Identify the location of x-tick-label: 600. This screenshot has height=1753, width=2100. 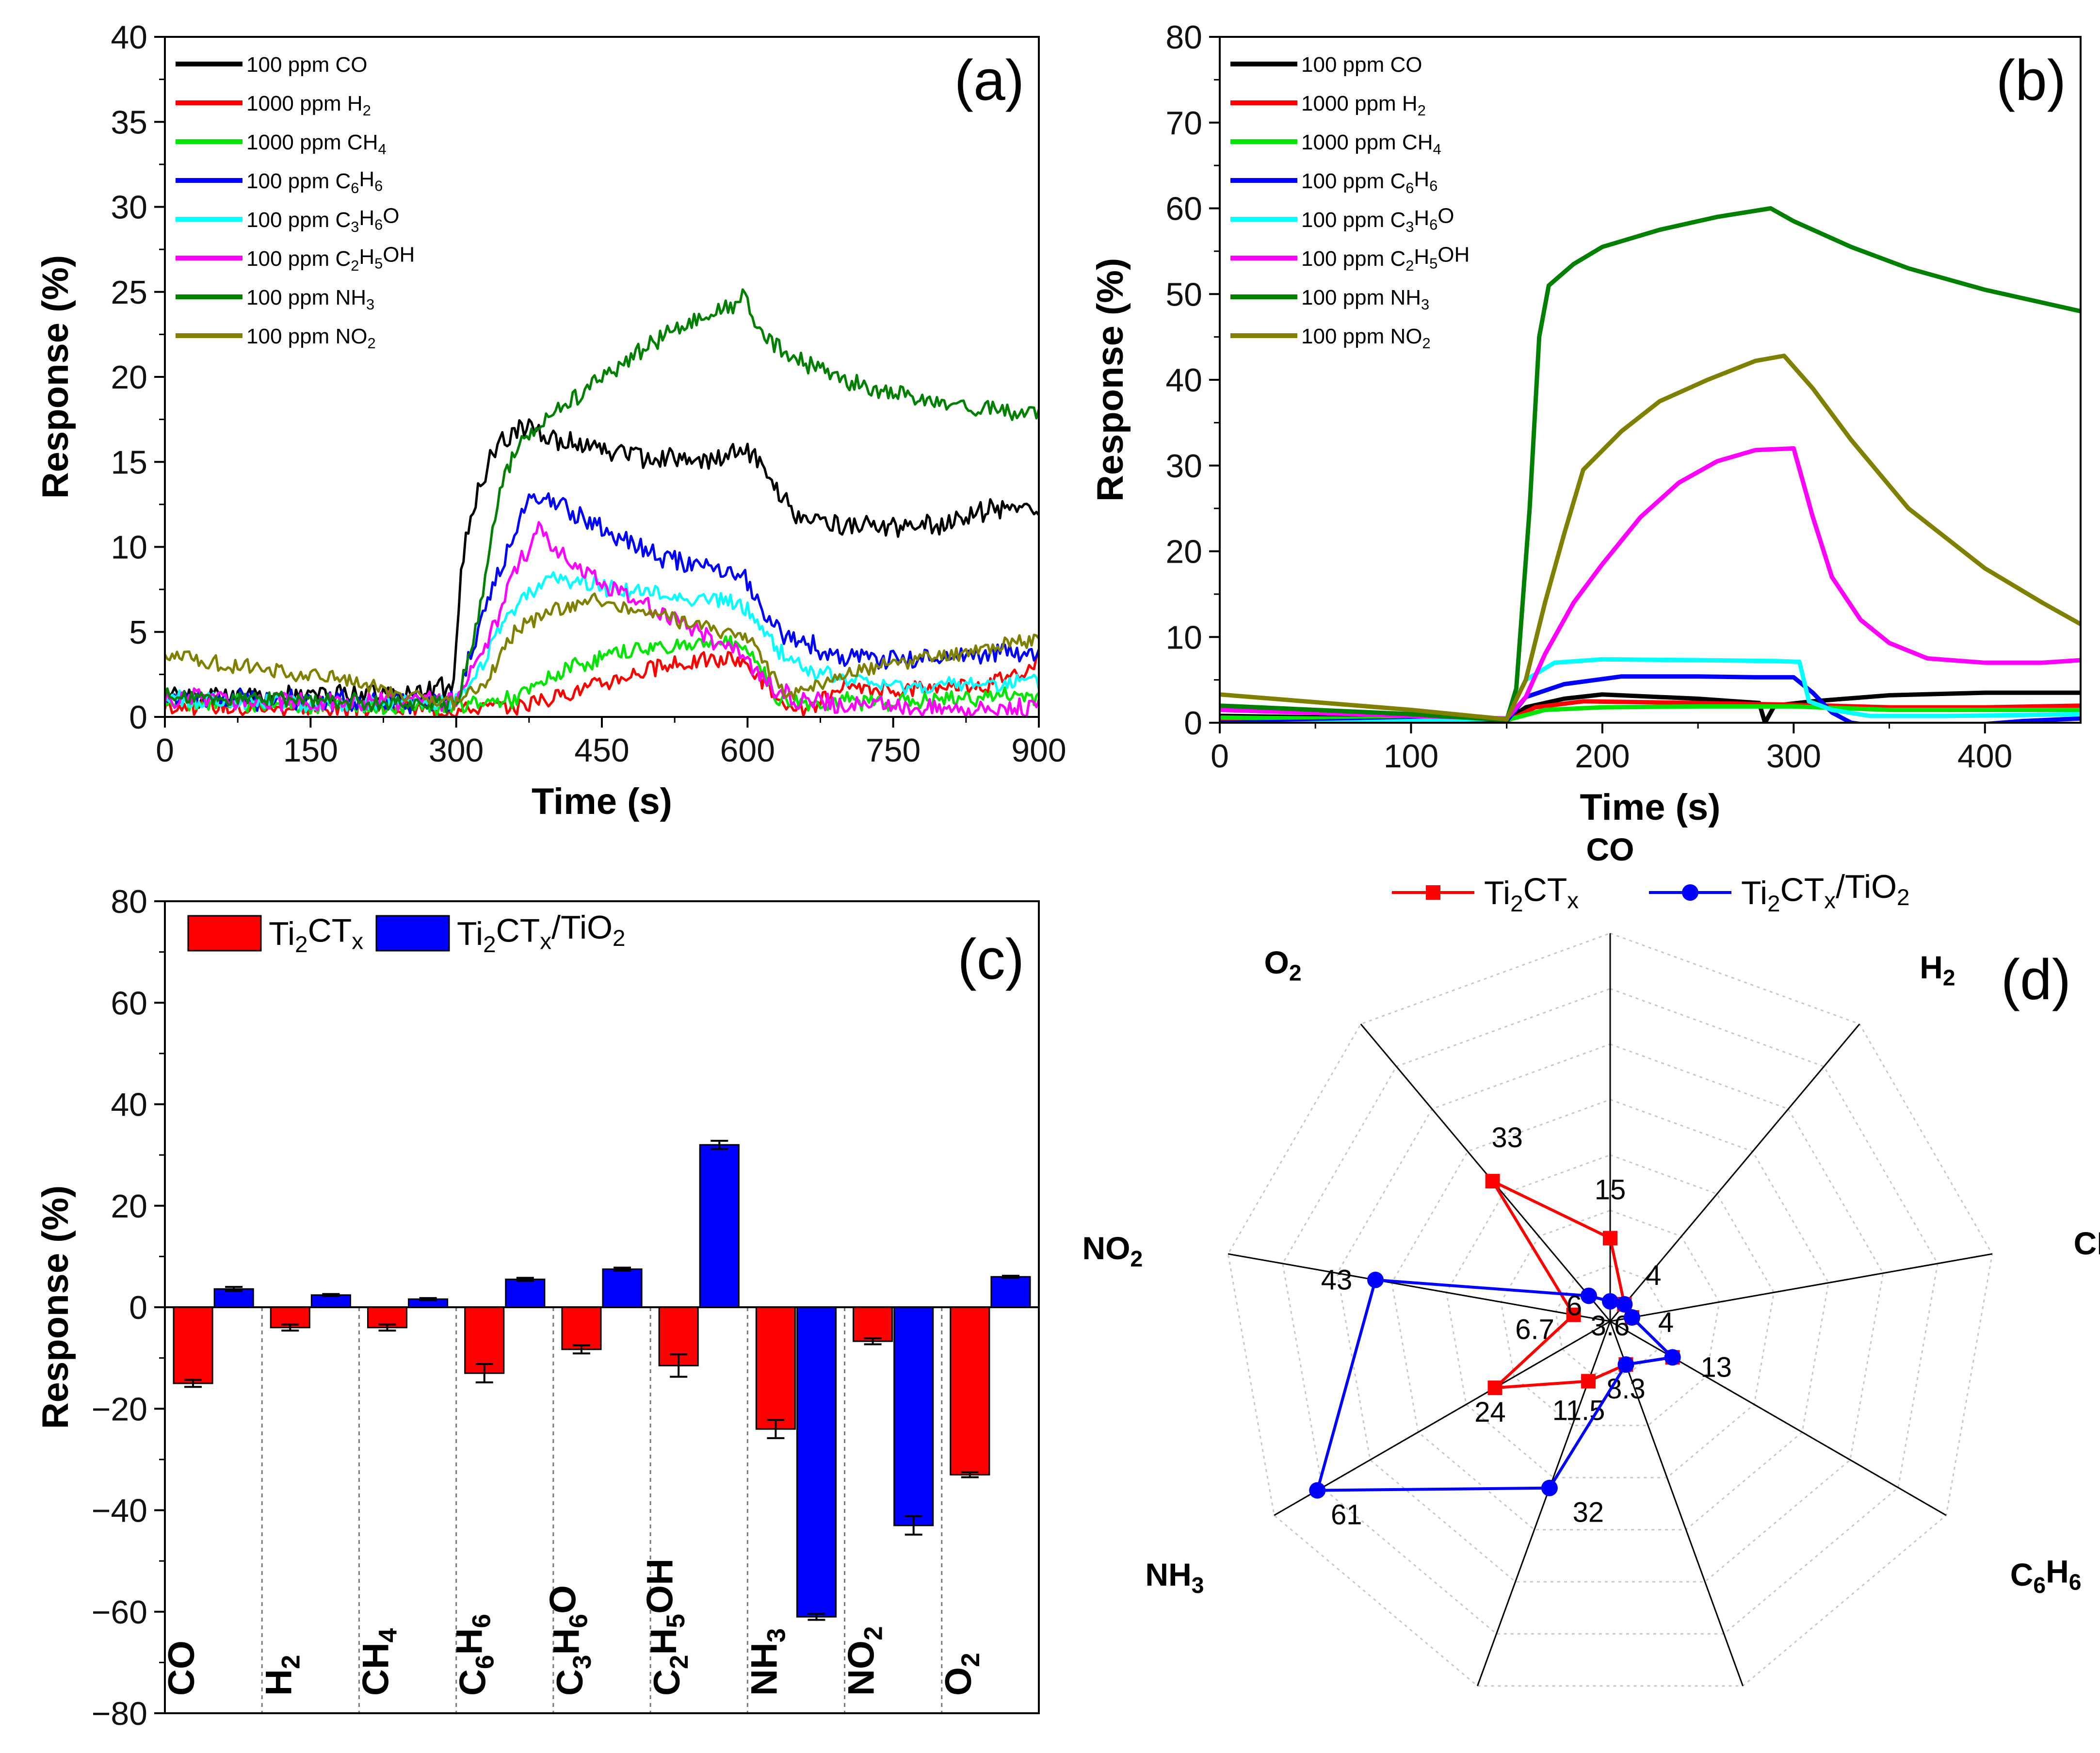
(747, 750).